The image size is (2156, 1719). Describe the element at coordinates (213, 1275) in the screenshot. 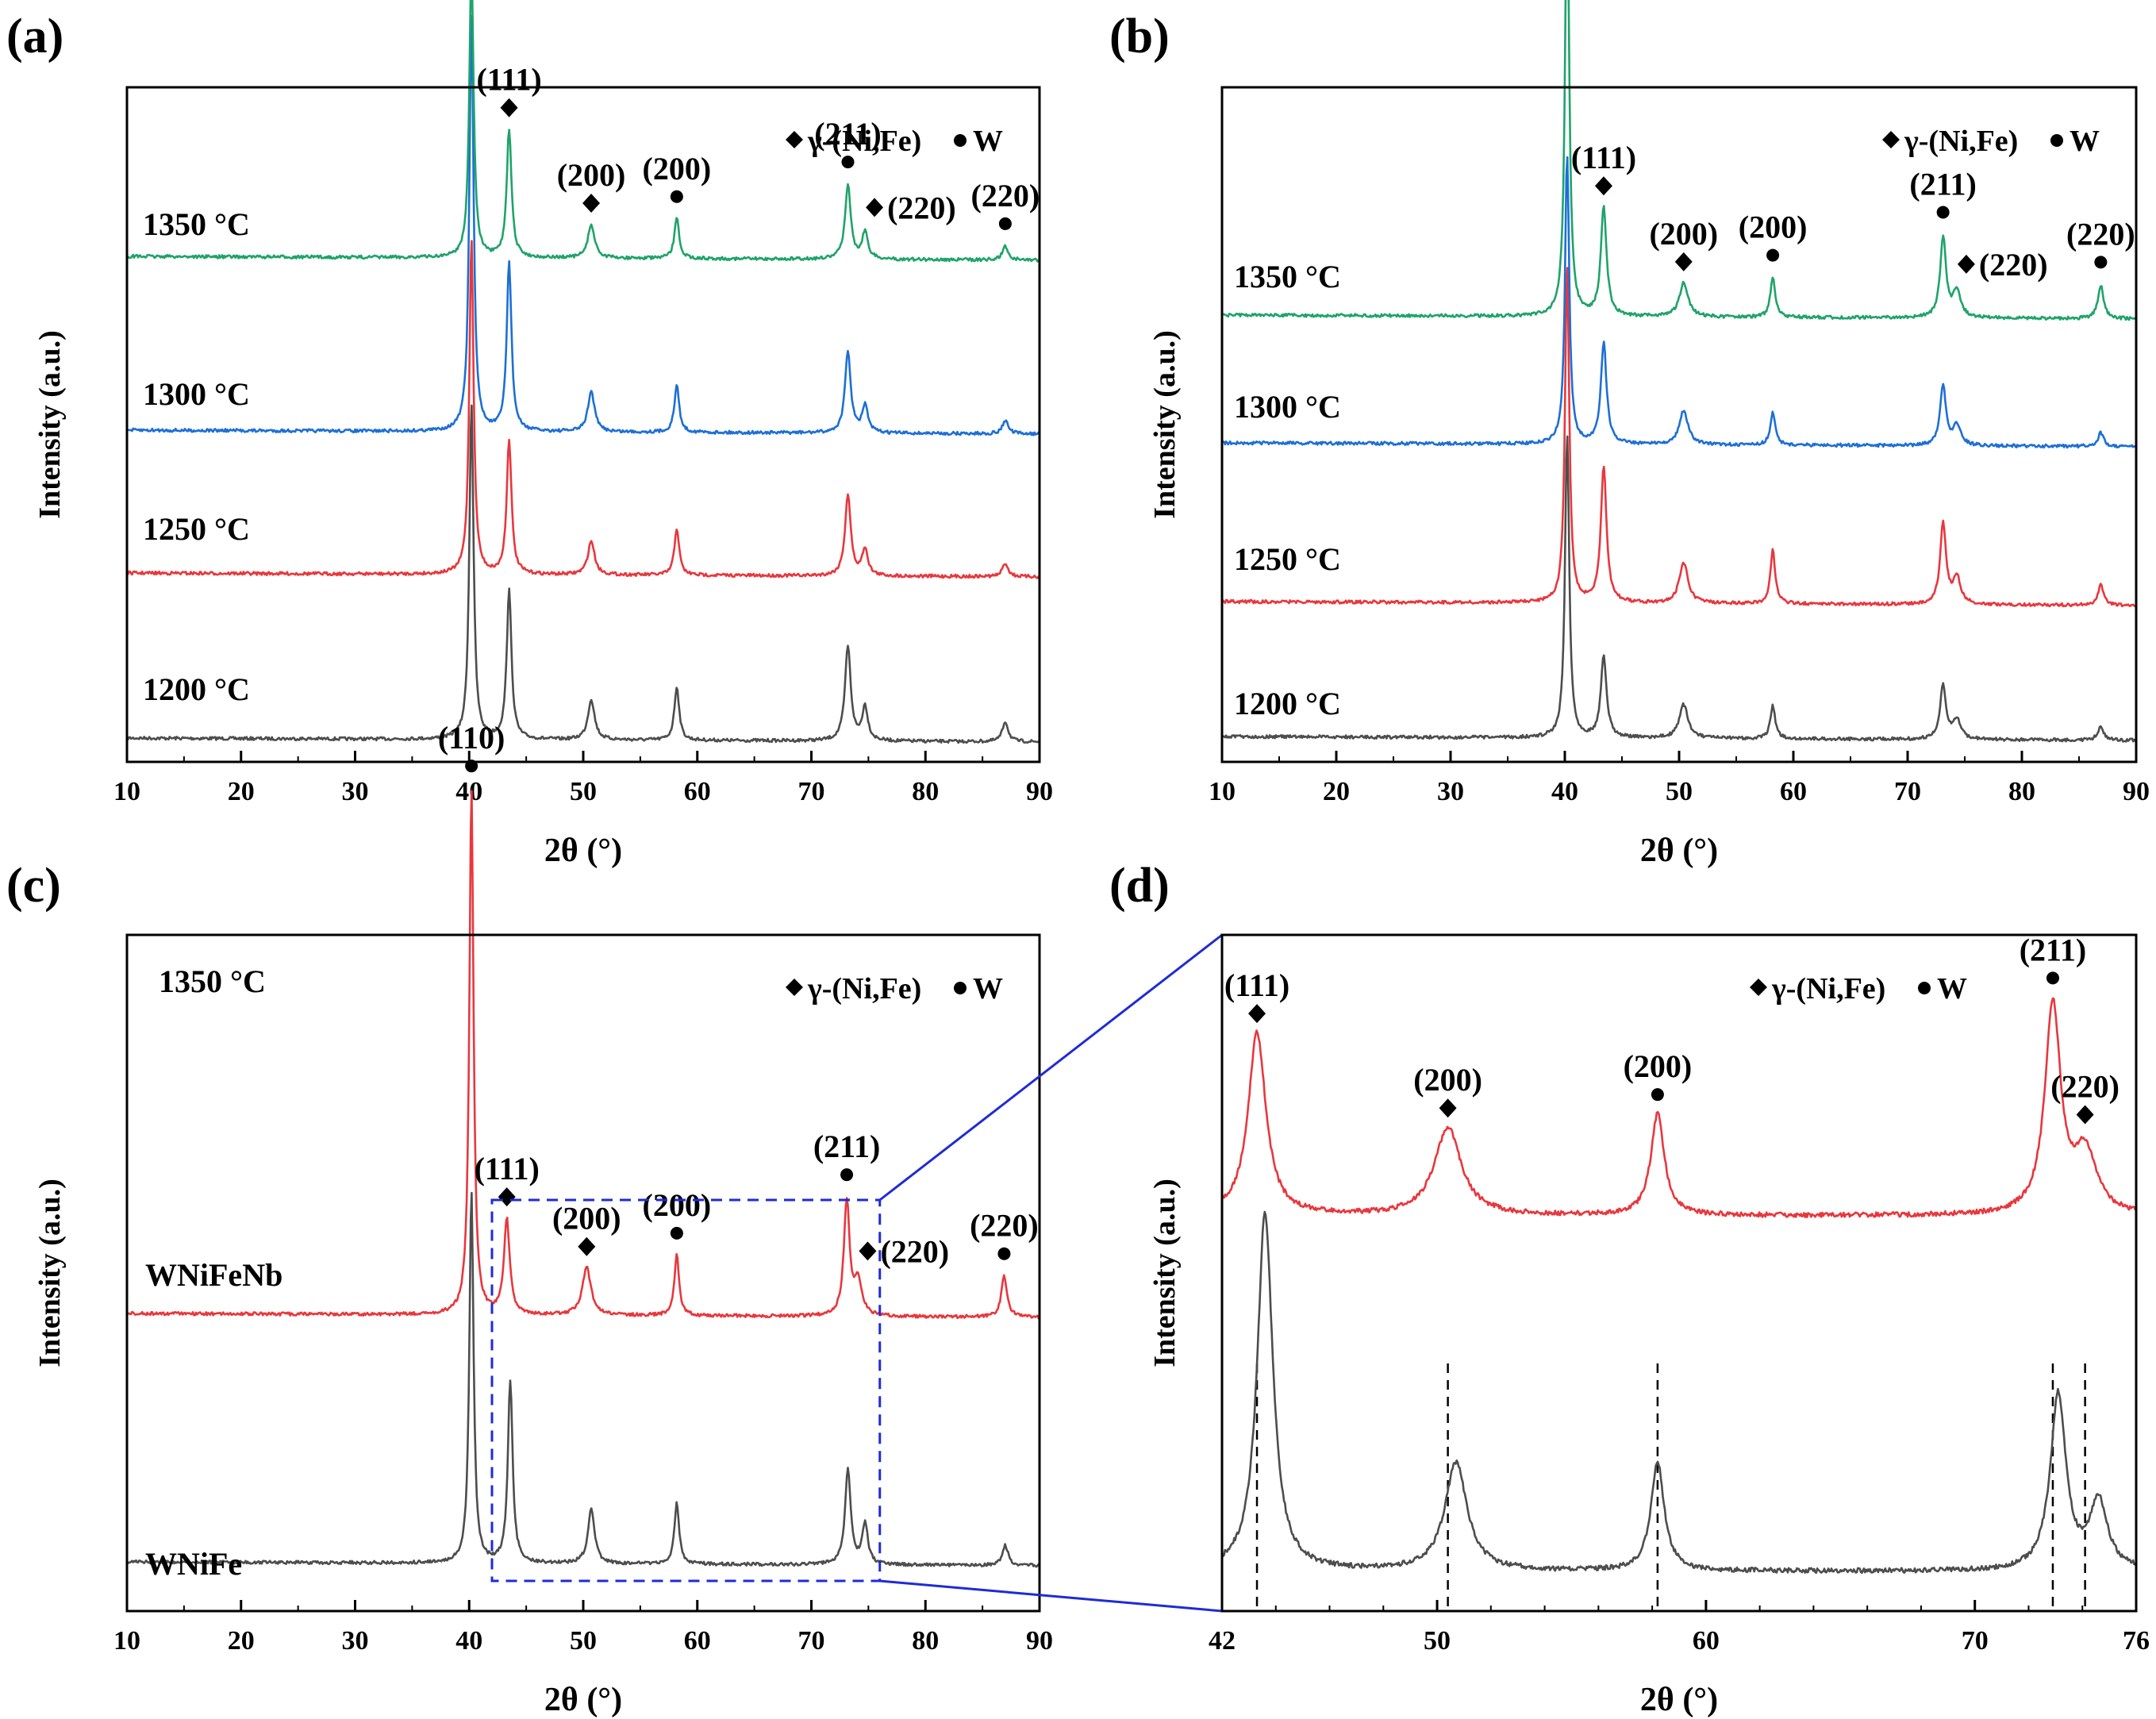

I see `series-label: WNiFeNb` at that location.